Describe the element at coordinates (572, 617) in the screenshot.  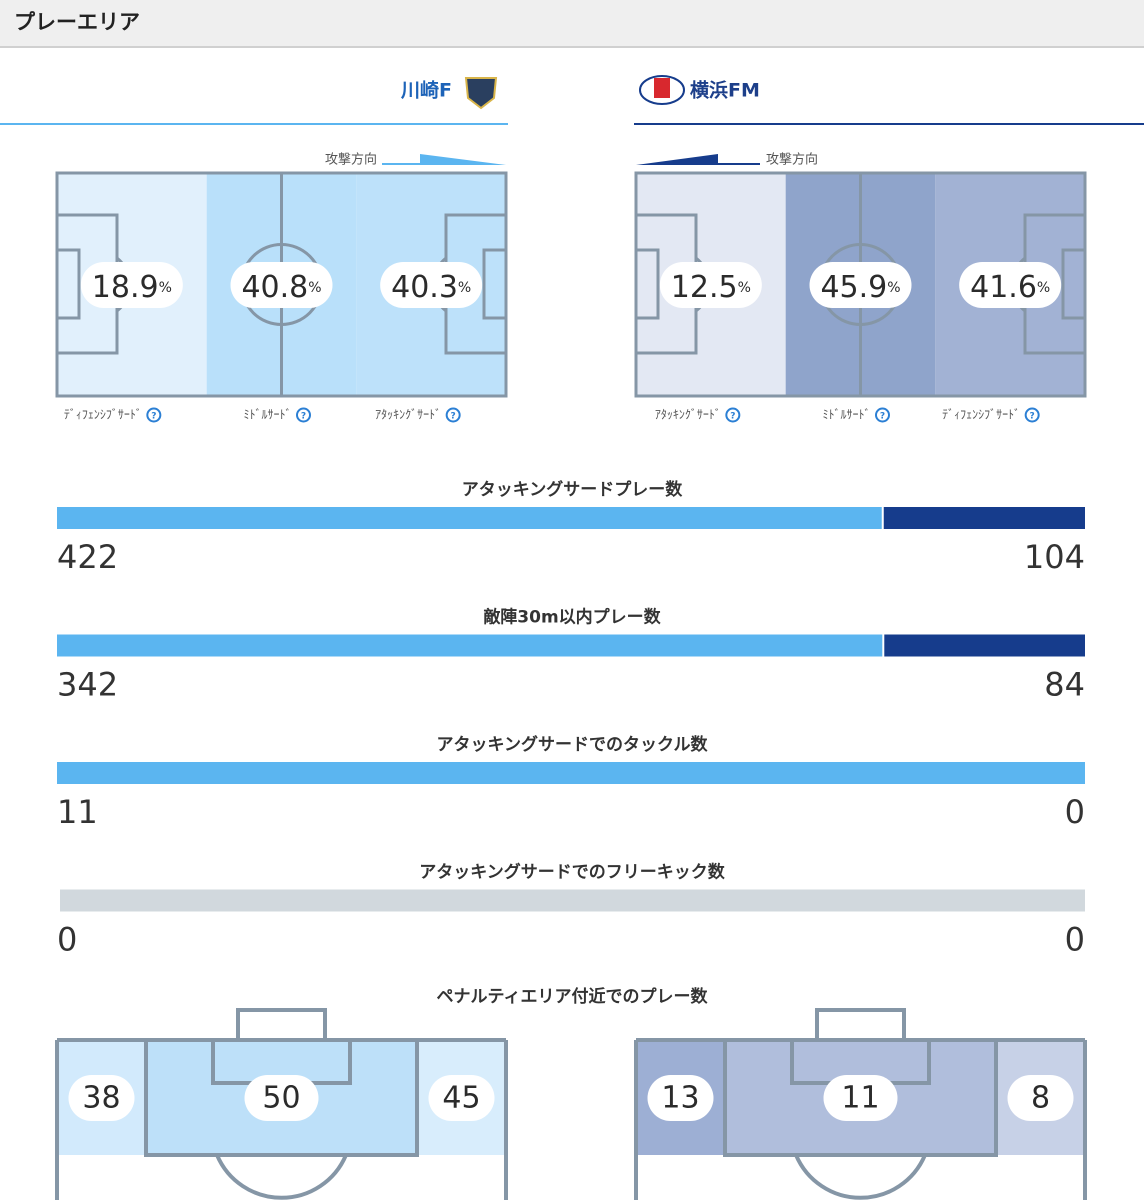
I see `stat-label: 敵陣30m以内プレー数` at that location.